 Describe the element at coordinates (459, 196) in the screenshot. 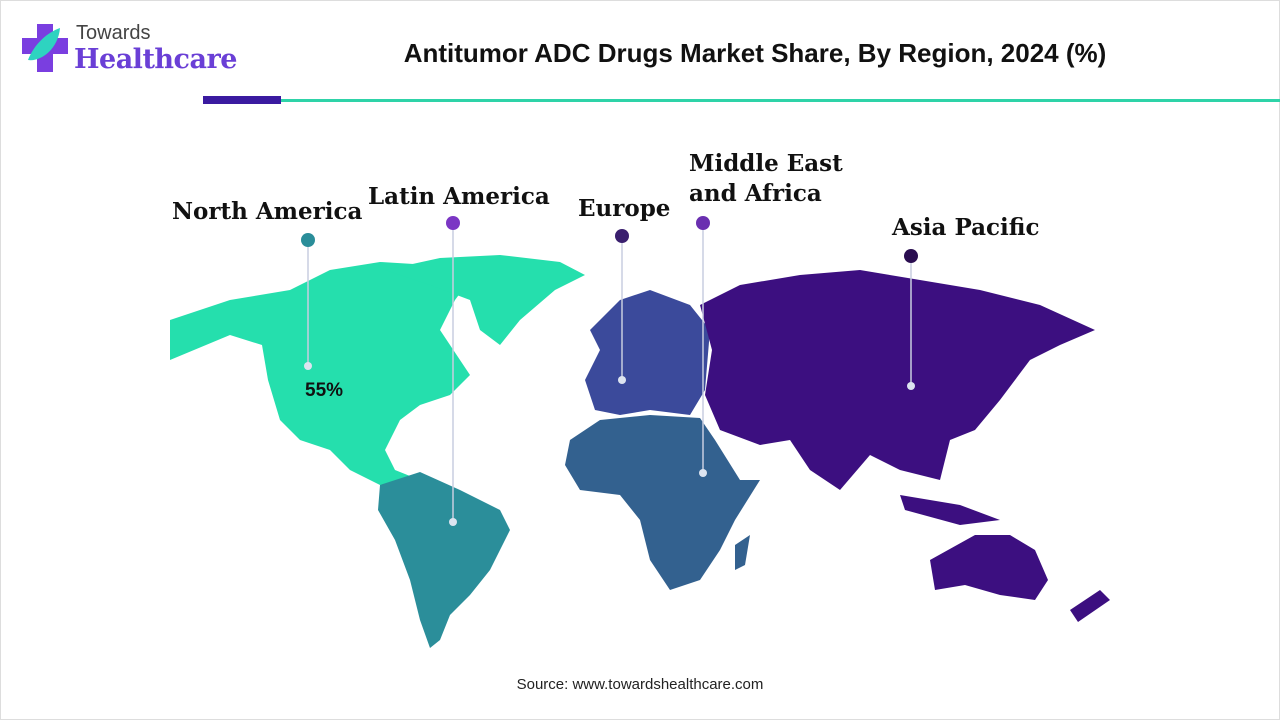

I see `label-latin-america: Latin America` at that location.